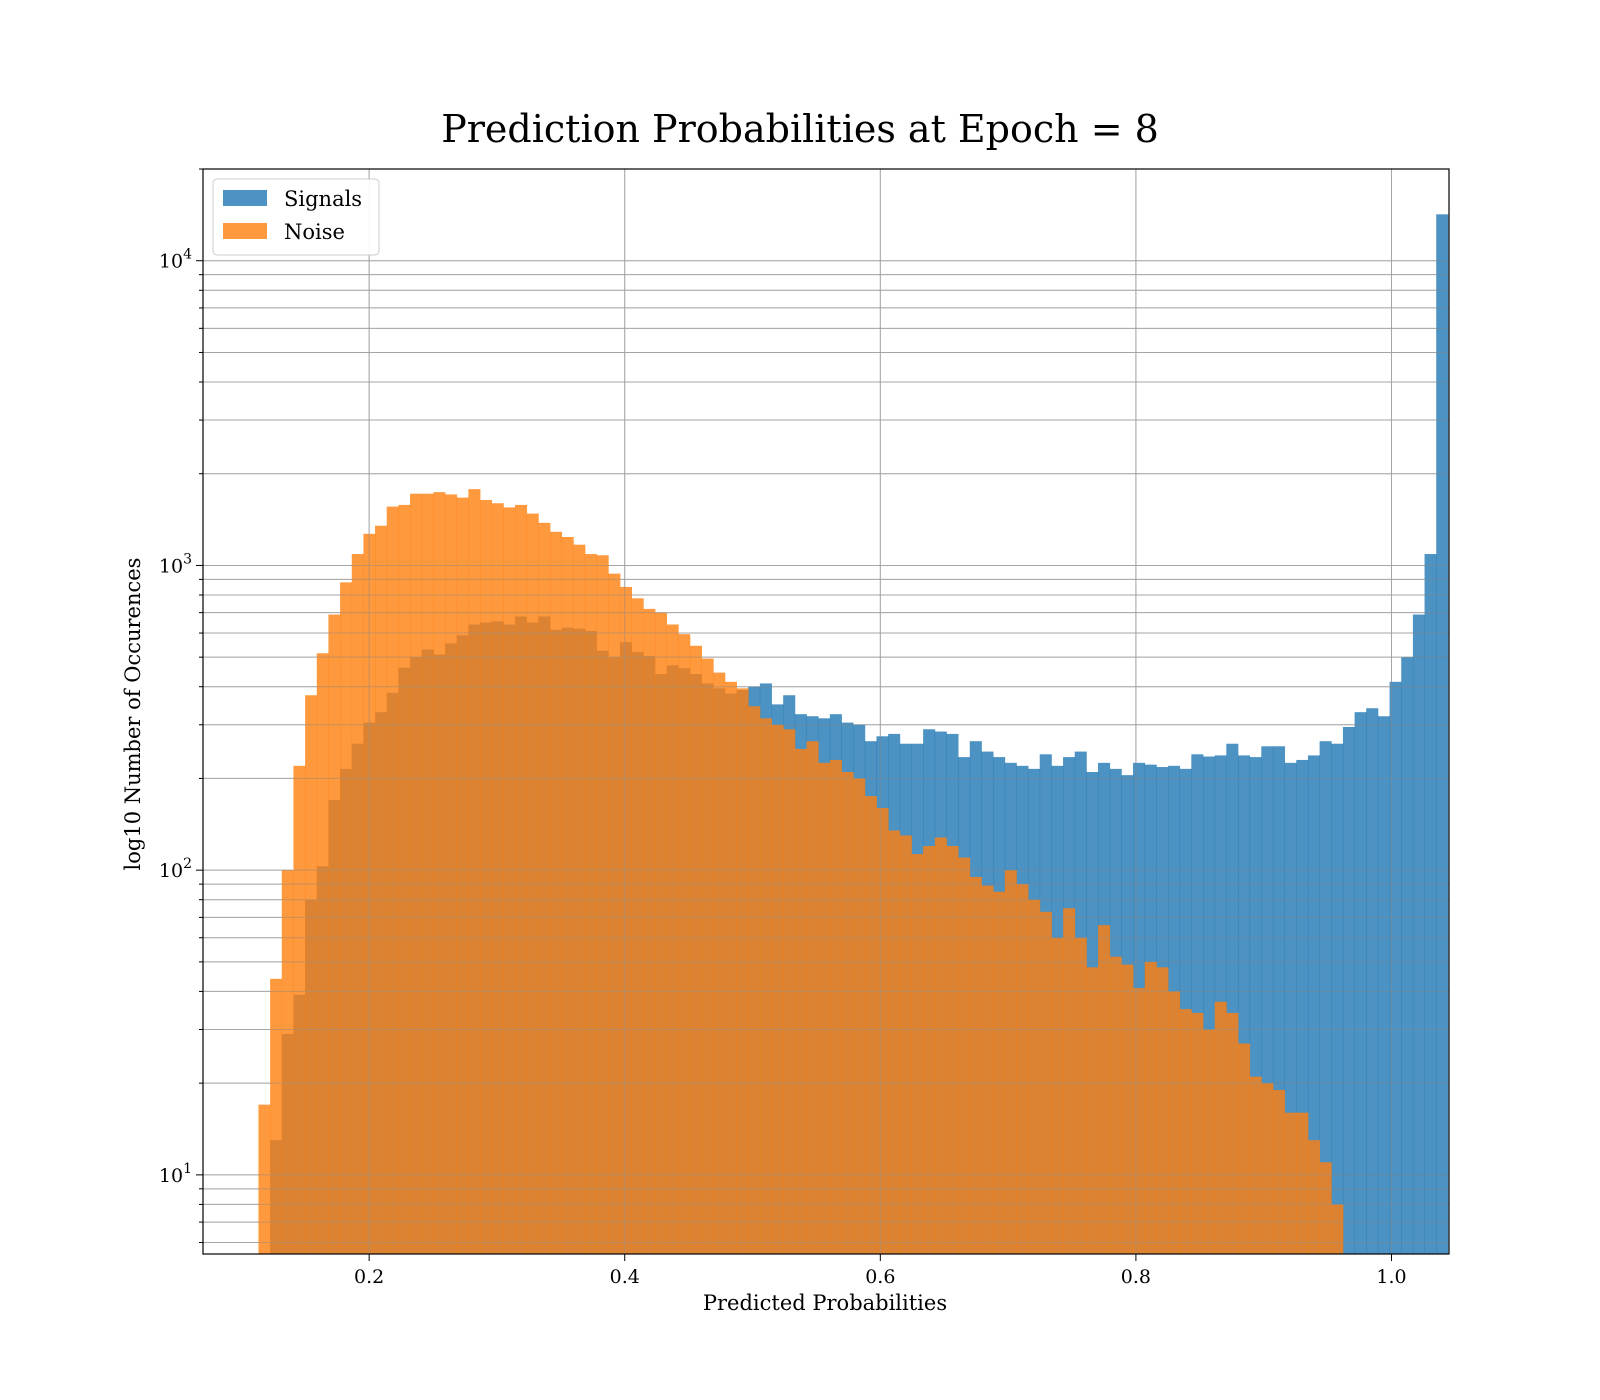 This screenshot has width=1600, height=1400. Describe the element at coordinates (880, 1277) in the screenshot. I see `x-tick-label: 0.6` at that location.